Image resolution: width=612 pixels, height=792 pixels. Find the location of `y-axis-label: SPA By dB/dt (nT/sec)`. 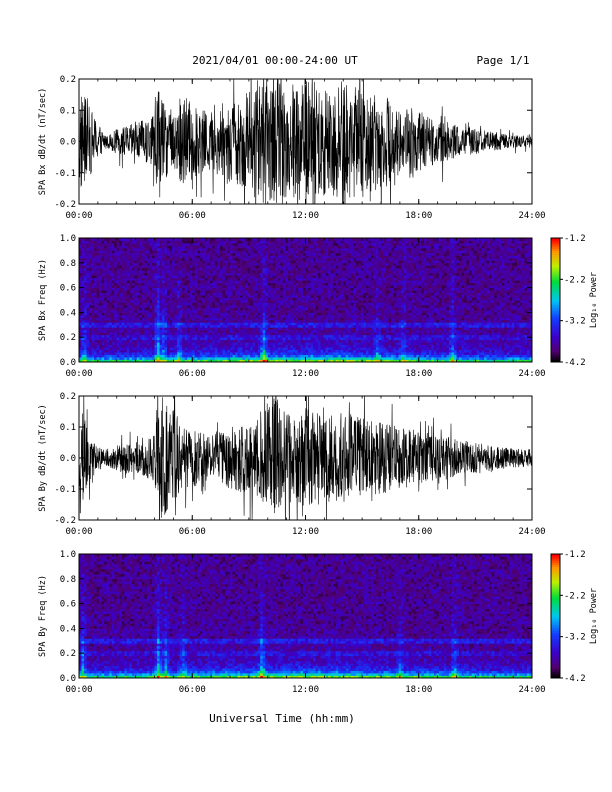

y-axis-label: SPA By dB/dt (nT/sec) is located at coordinates (43, 457).